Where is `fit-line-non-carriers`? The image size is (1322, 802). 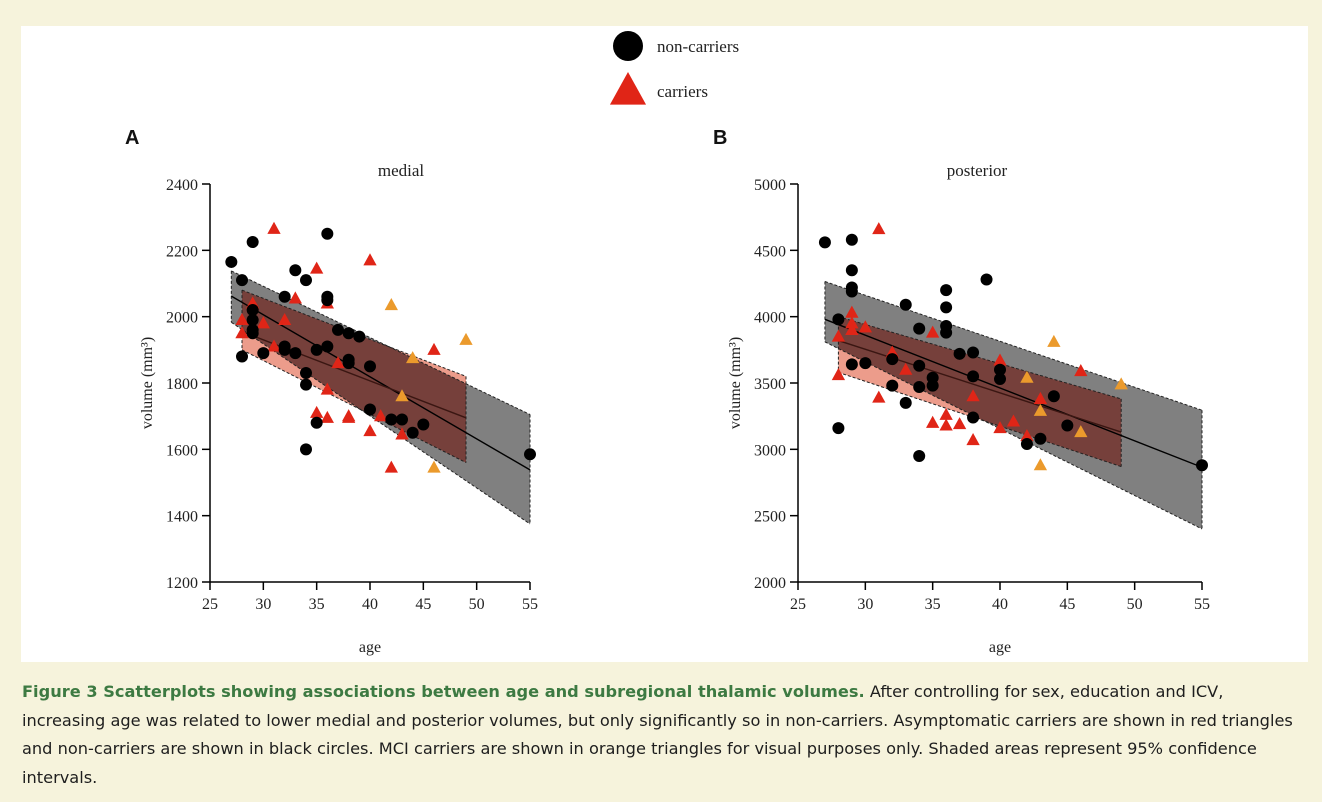
fit-line-non-carriers is located at coordinates (380, 383).